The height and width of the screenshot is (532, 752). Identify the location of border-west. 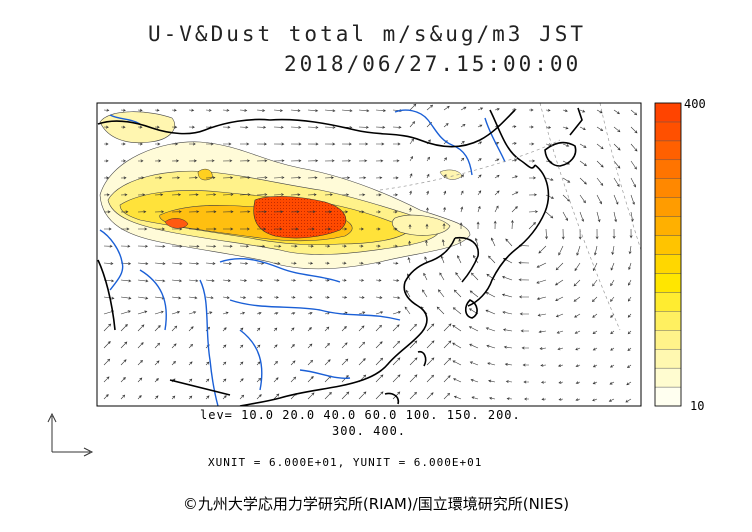
(106, 295).